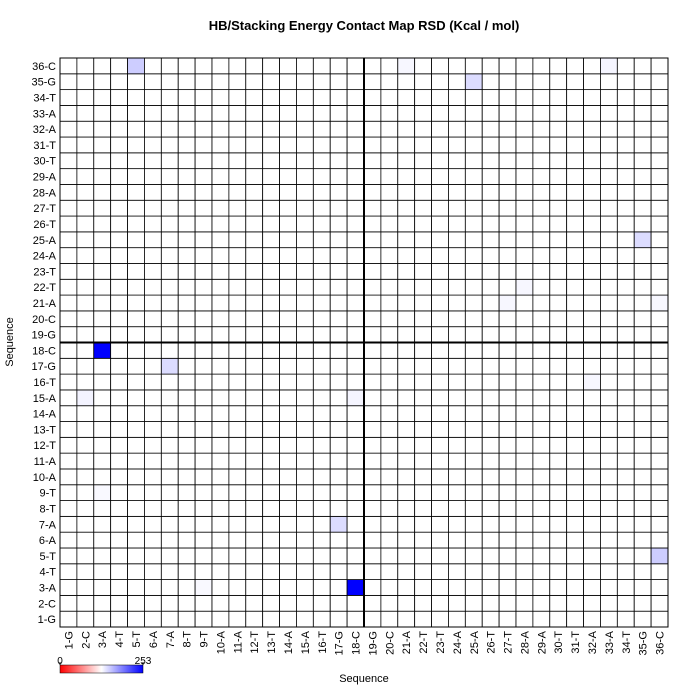 This screenshot has height=700, width=700. Describe the element at coordinates (542, 642) in the screenshot. I see `x-tick-label: 29-A` at that location.